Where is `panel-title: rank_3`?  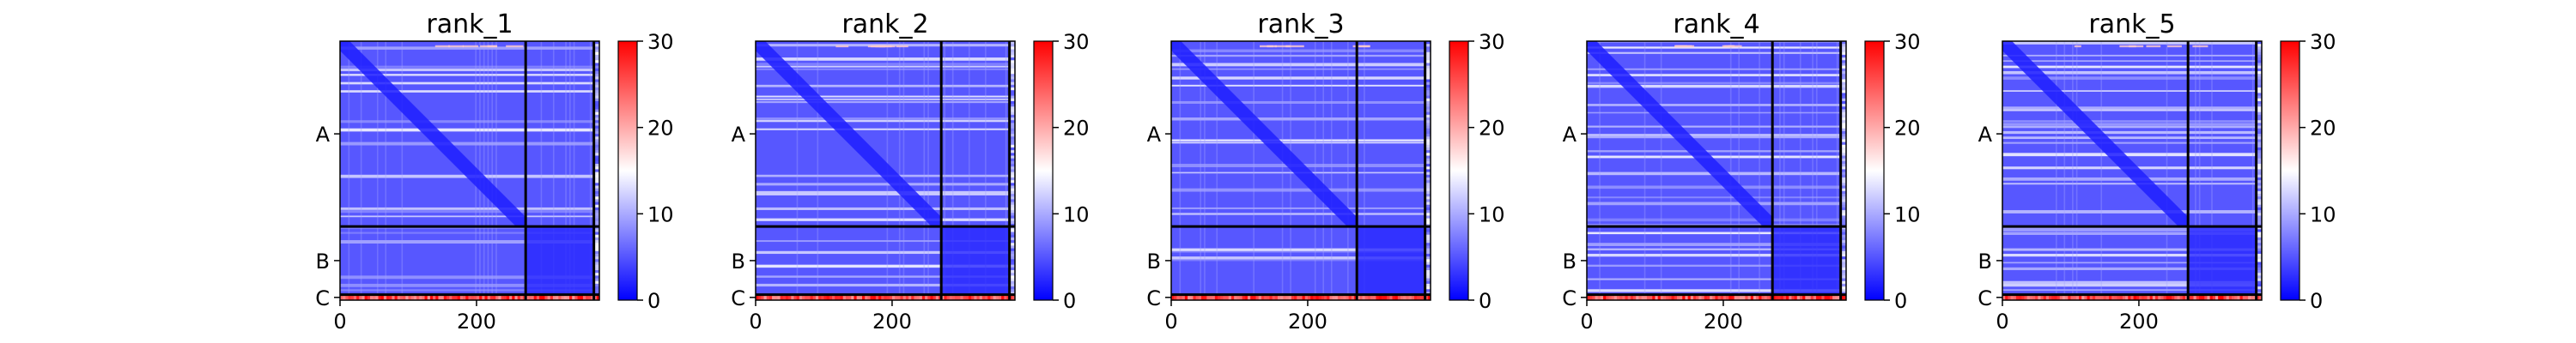
panel-title: rank_3 is located at coordinates (1301, 24).